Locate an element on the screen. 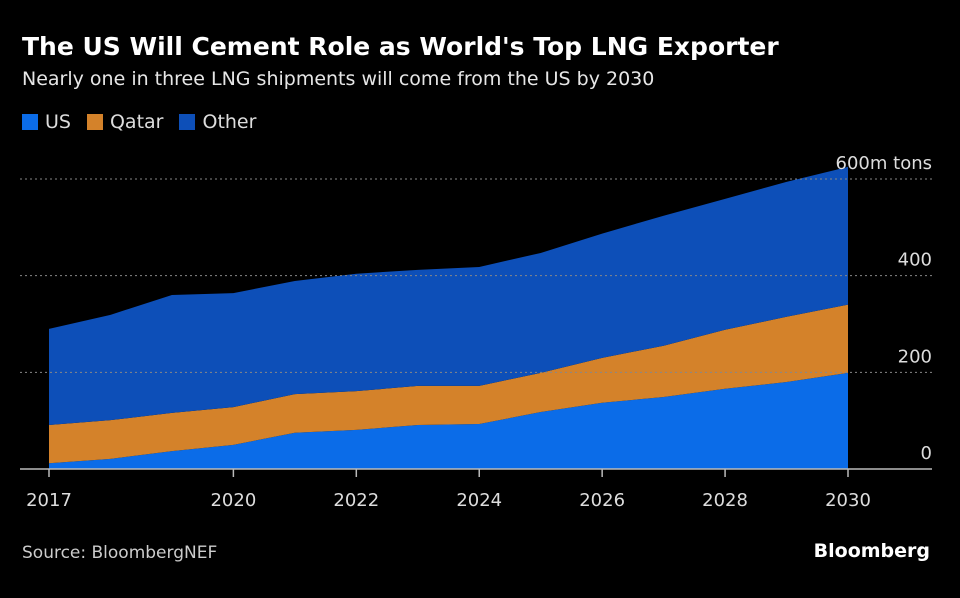  source-note: Source: BloombergNEF is located at coordinates (120, 553).